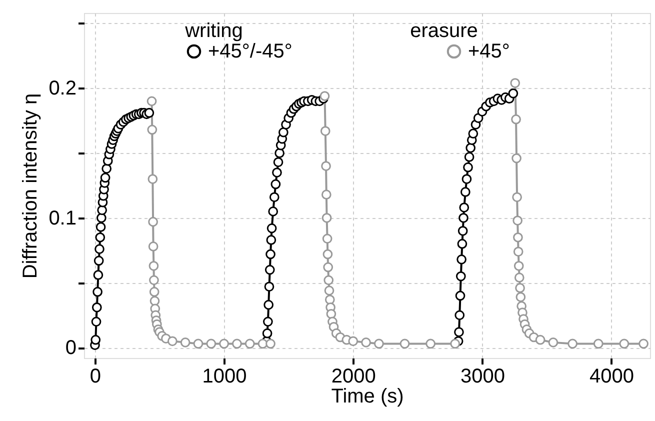 This screenshot has height=421, width=655. I want to click on x-axis-title: Time (s), so click(367, 397).